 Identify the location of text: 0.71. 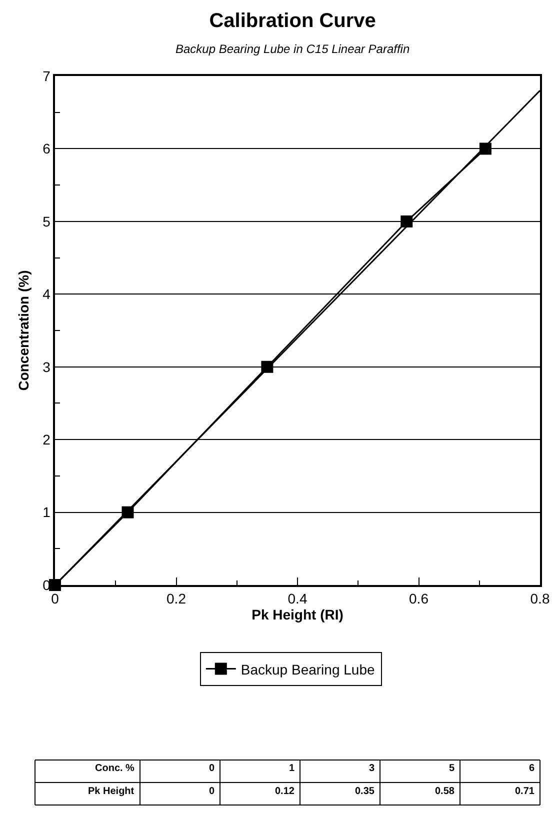
(525, 791).